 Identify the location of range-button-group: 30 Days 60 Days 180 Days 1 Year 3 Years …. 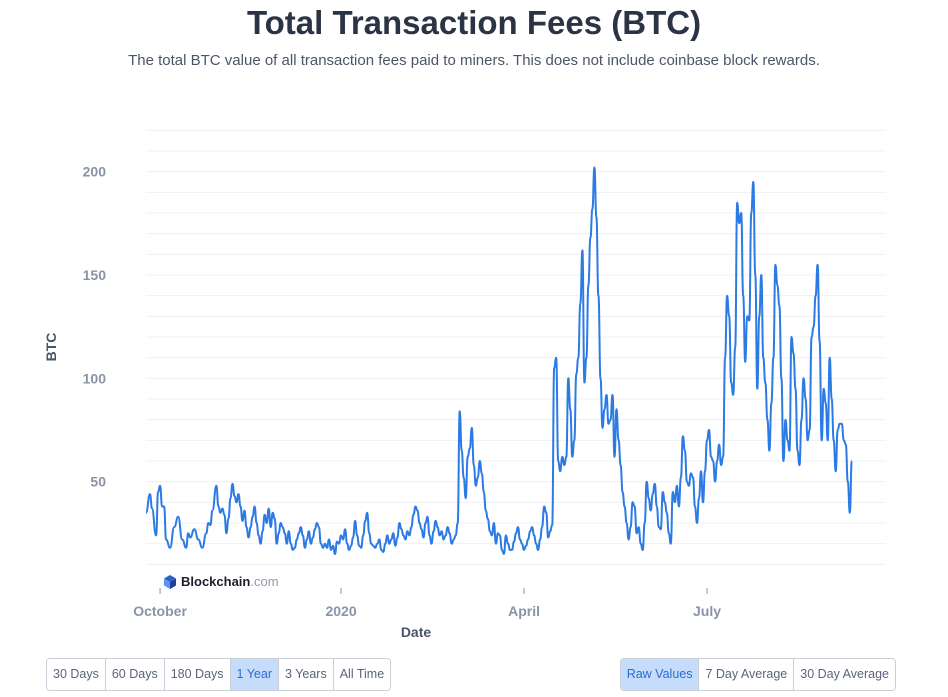
(219, 674).